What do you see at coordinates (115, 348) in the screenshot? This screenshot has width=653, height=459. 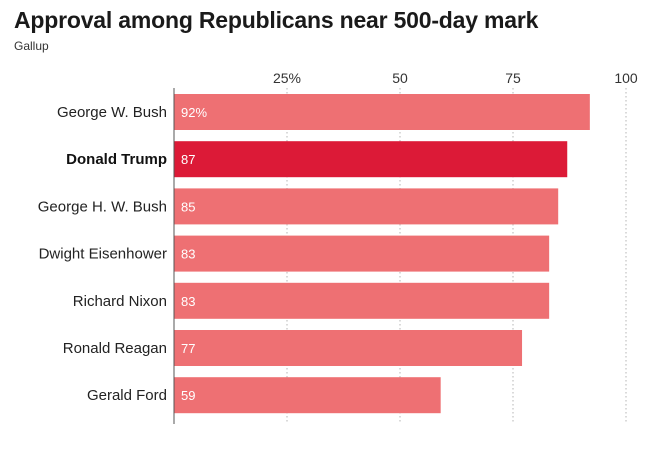 I see `category-label: Ronald Reagan` at bounding box center [115, 348].